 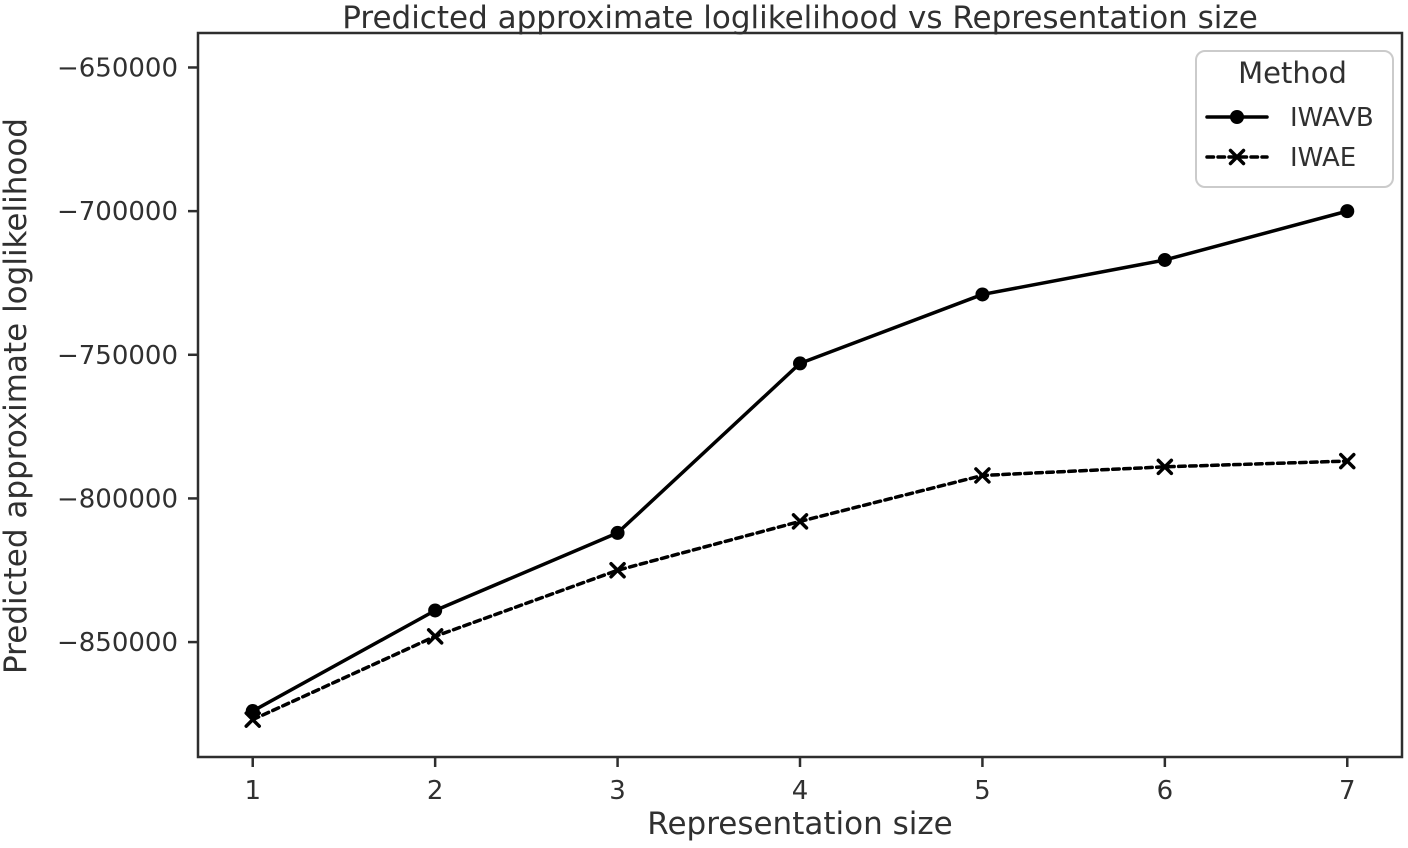 I want to click on y-tick-label: −750000, so click(x=117, y=356).